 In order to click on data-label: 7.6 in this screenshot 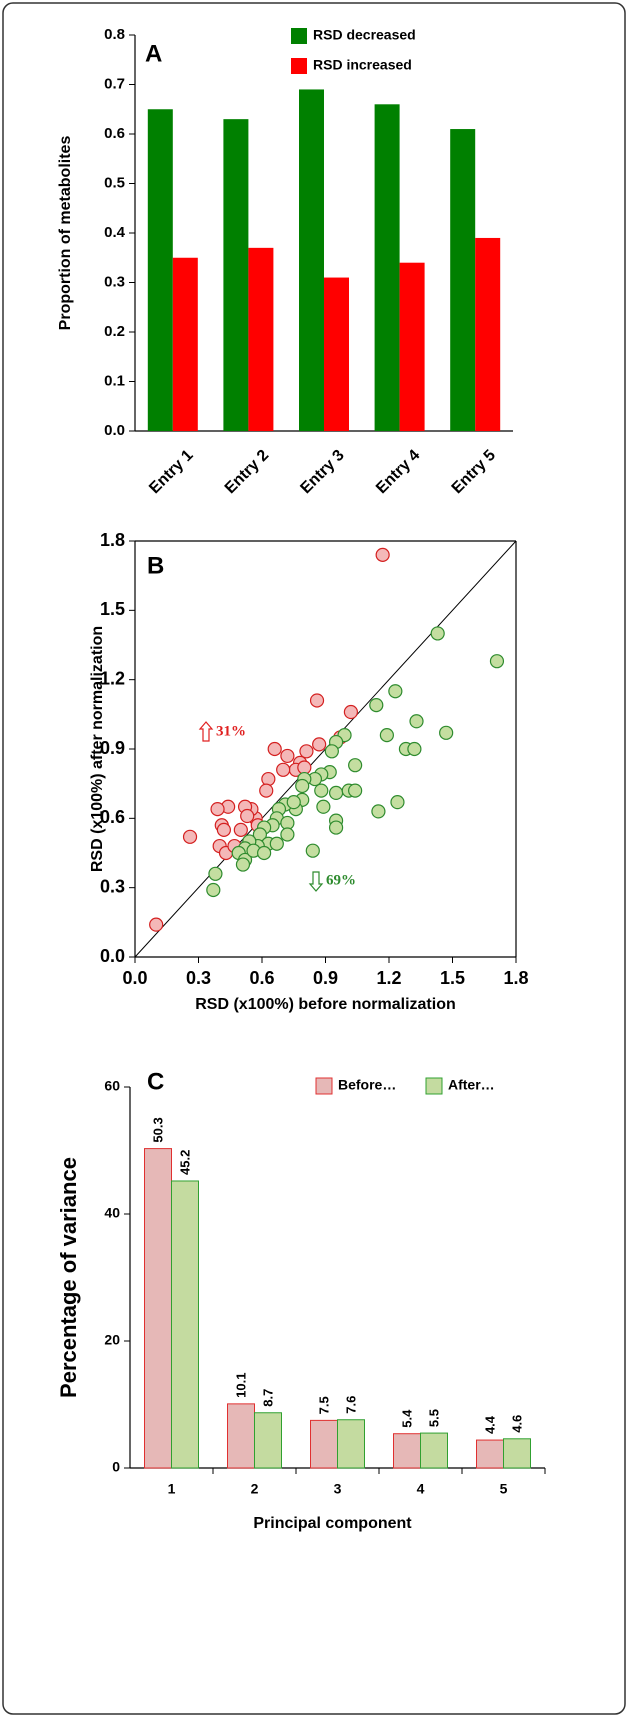, I will do `click(350, 1405)`.